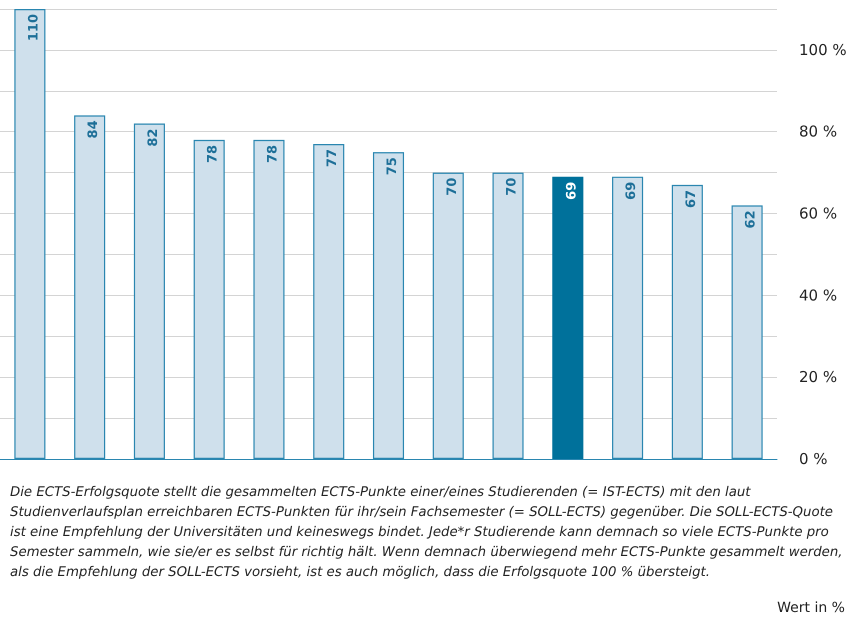 This screenshot has height=620, width=853. What do you see at coordinates (813, 459) in the screenshot?
I see `y-tick-label: 0 %` at bounding box center [813, 459].